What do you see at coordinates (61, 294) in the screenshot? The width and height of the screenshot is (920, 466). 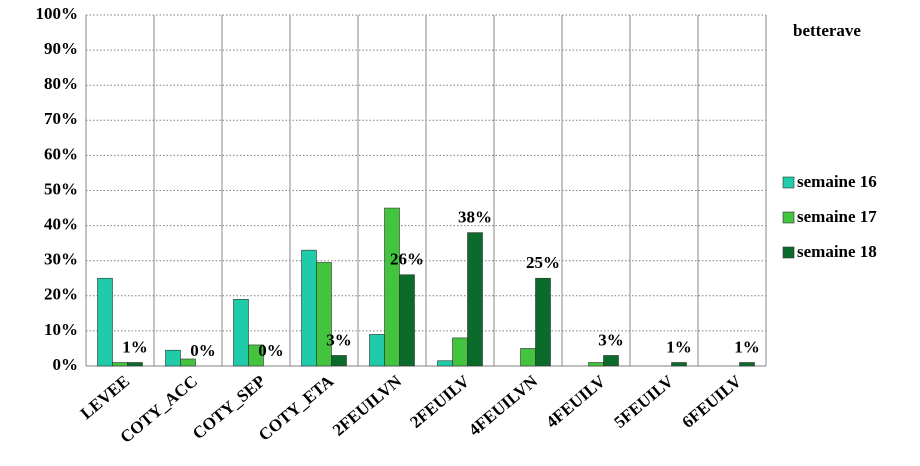 I see `y-tick-label: 20%` at bounding box center [61, 294].